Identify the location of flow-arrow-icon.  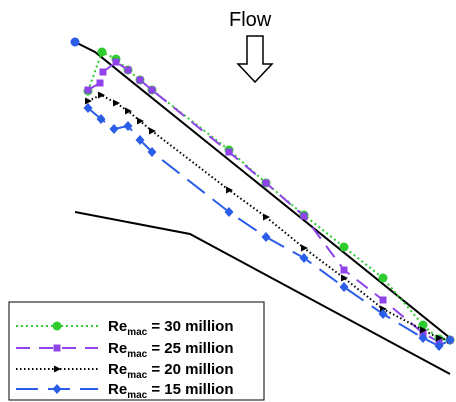
(255, 59).